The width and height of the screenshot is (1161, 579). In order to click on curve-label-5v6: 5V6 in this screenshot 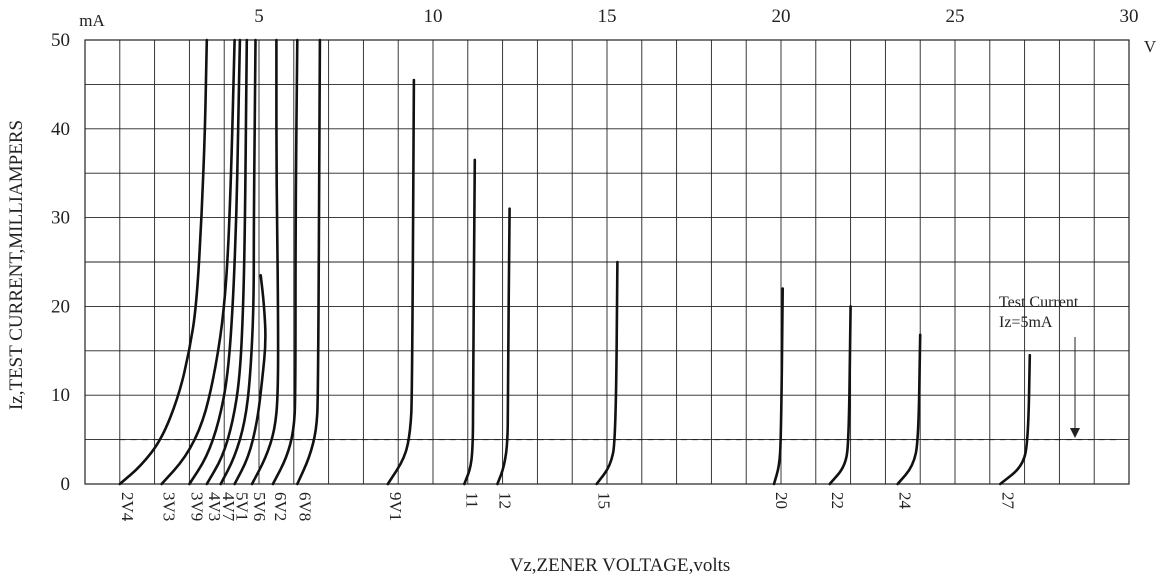, I will do `click(259, 506)`.